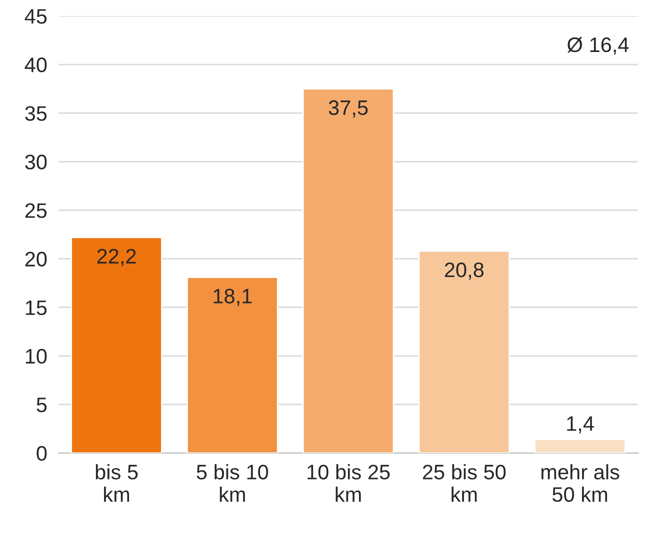 The width and height of the screenshot is (651, 533). Describe the element at coordinates (35, 65) in the screenshot. I see `y-tick-label: 40` at that location.